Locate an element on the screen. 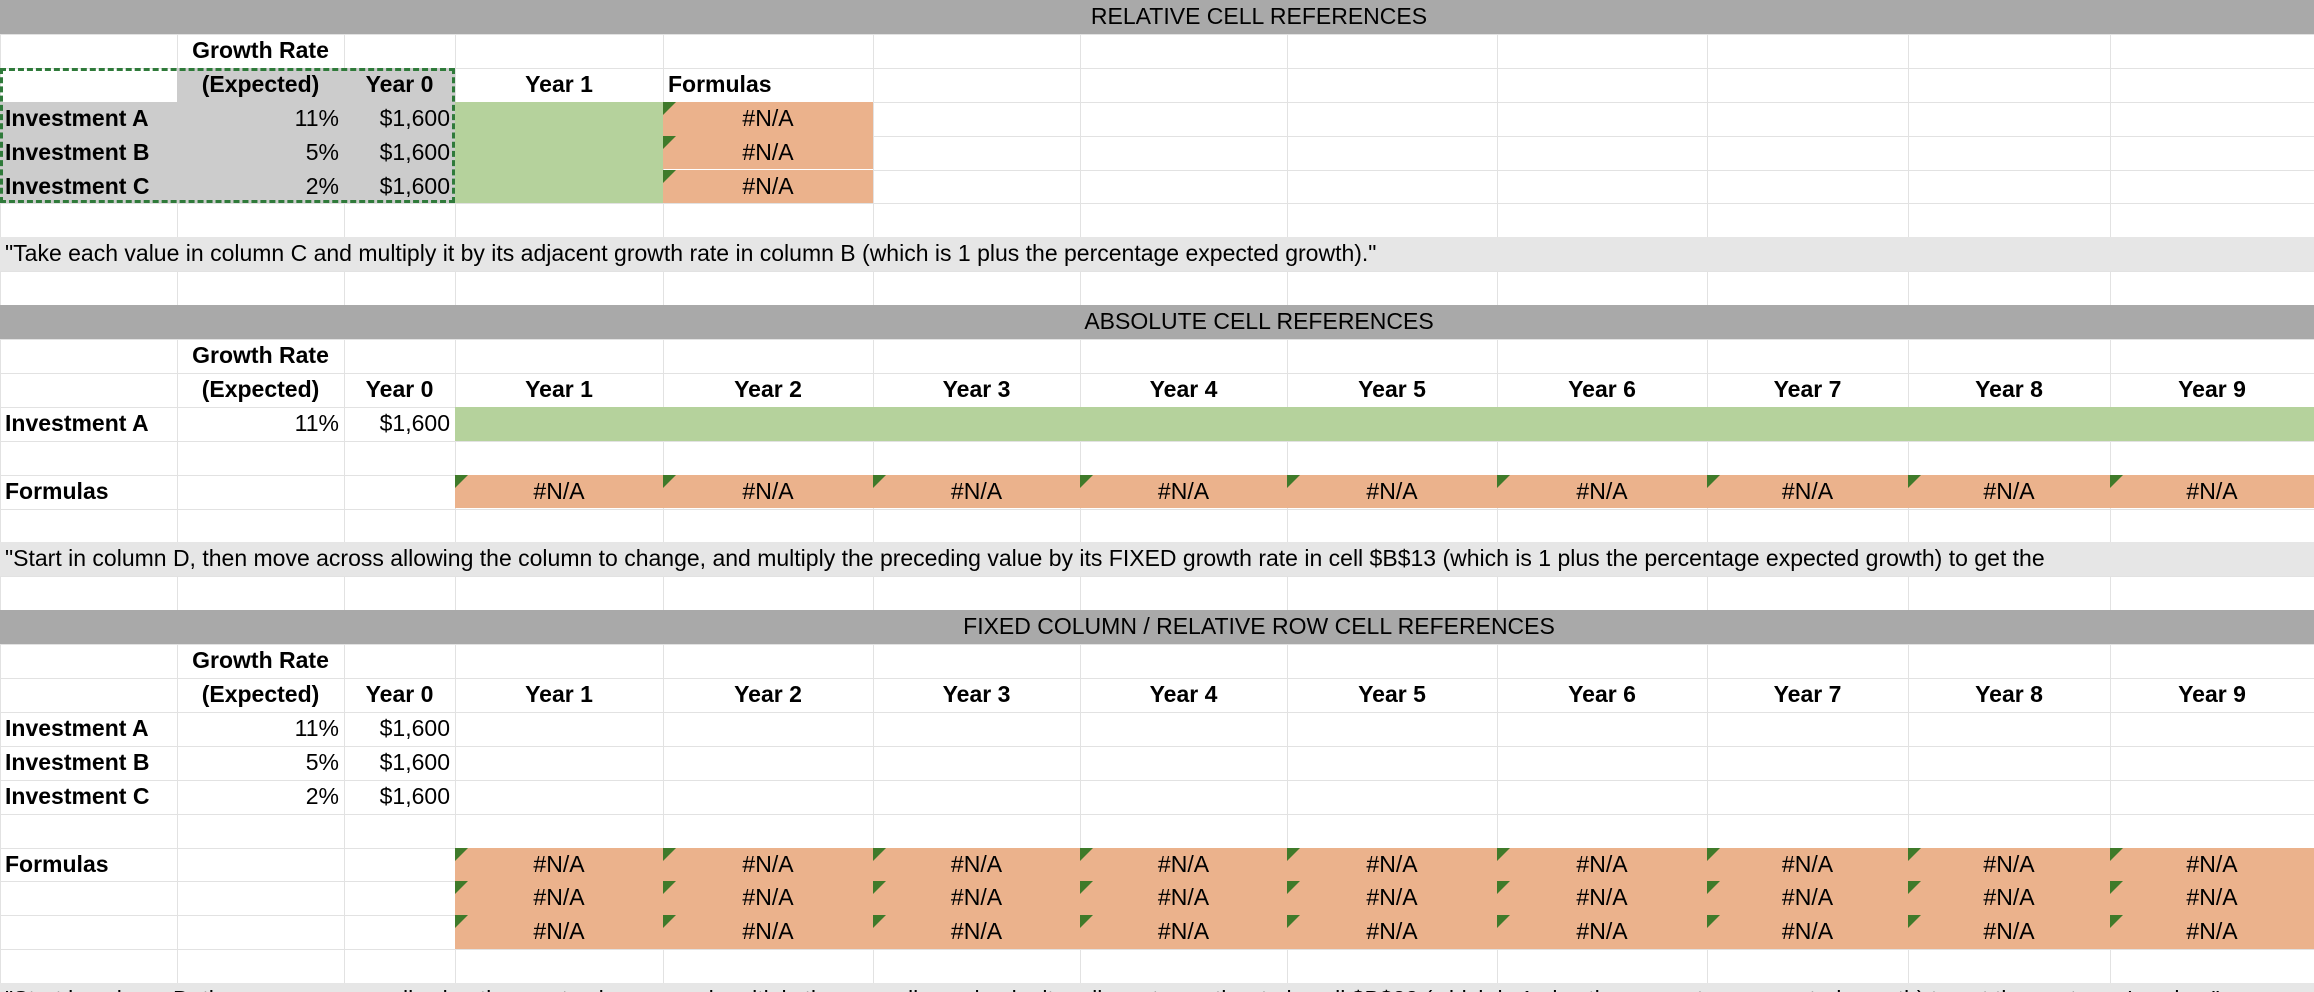 This screenshot has width=2314, height=992. header-cell: Year 2 is located at coordinates (768, 695).